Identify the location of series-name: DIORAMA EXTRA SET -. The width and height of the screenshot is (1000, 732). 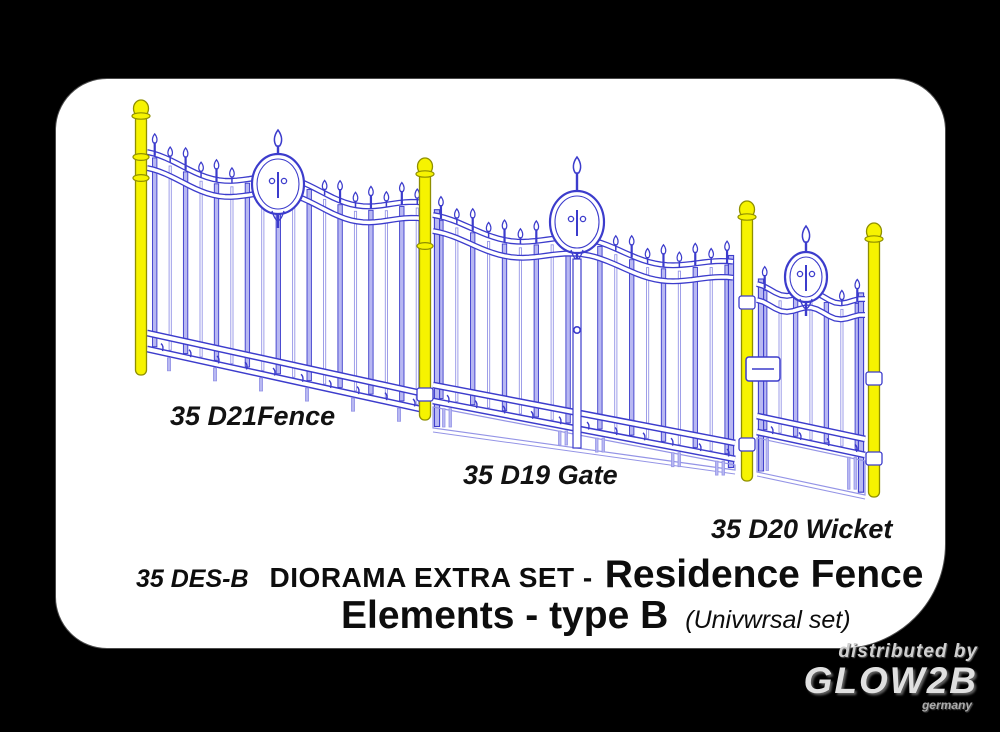
(431, 577).